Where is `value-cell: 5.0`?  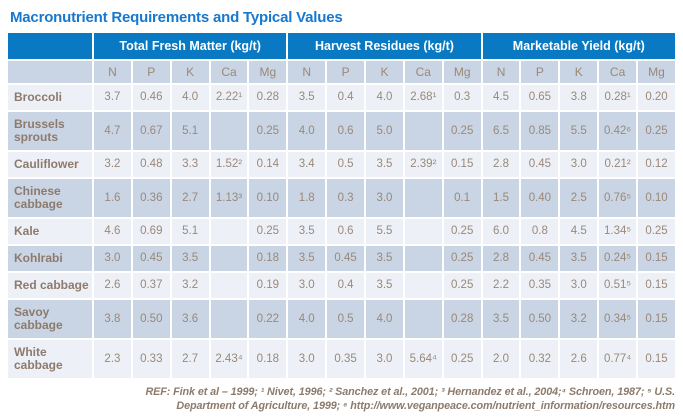 value-cell: 5.0 is located at coordinates (384, 131).